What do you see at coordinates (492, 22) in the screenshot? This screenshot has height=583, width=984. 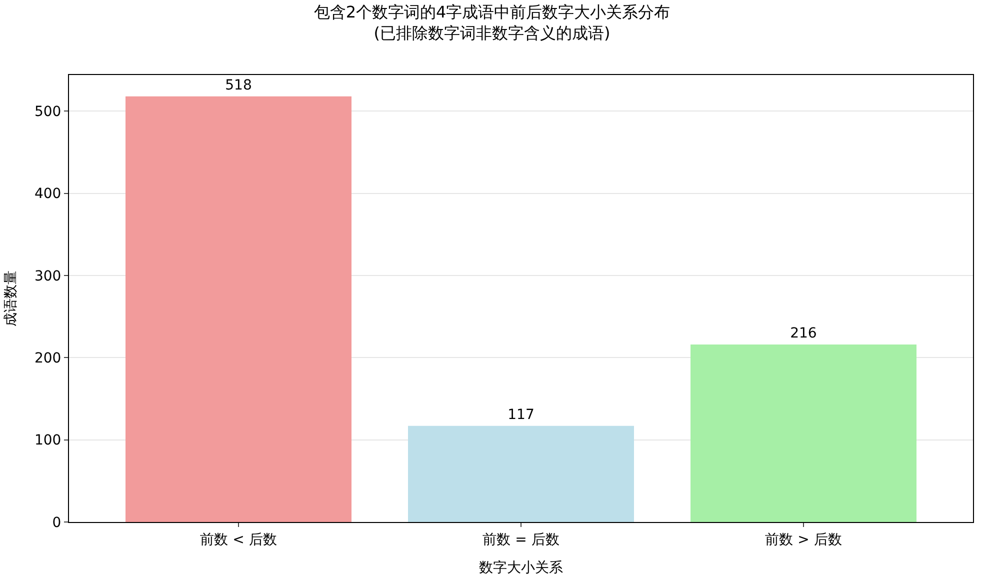 I see `chart-title: 包含2个数字词的4字成语中前后数字大小关系分布 (已排除数字词非数字含义的成语)` at bounding box center [492, 22].